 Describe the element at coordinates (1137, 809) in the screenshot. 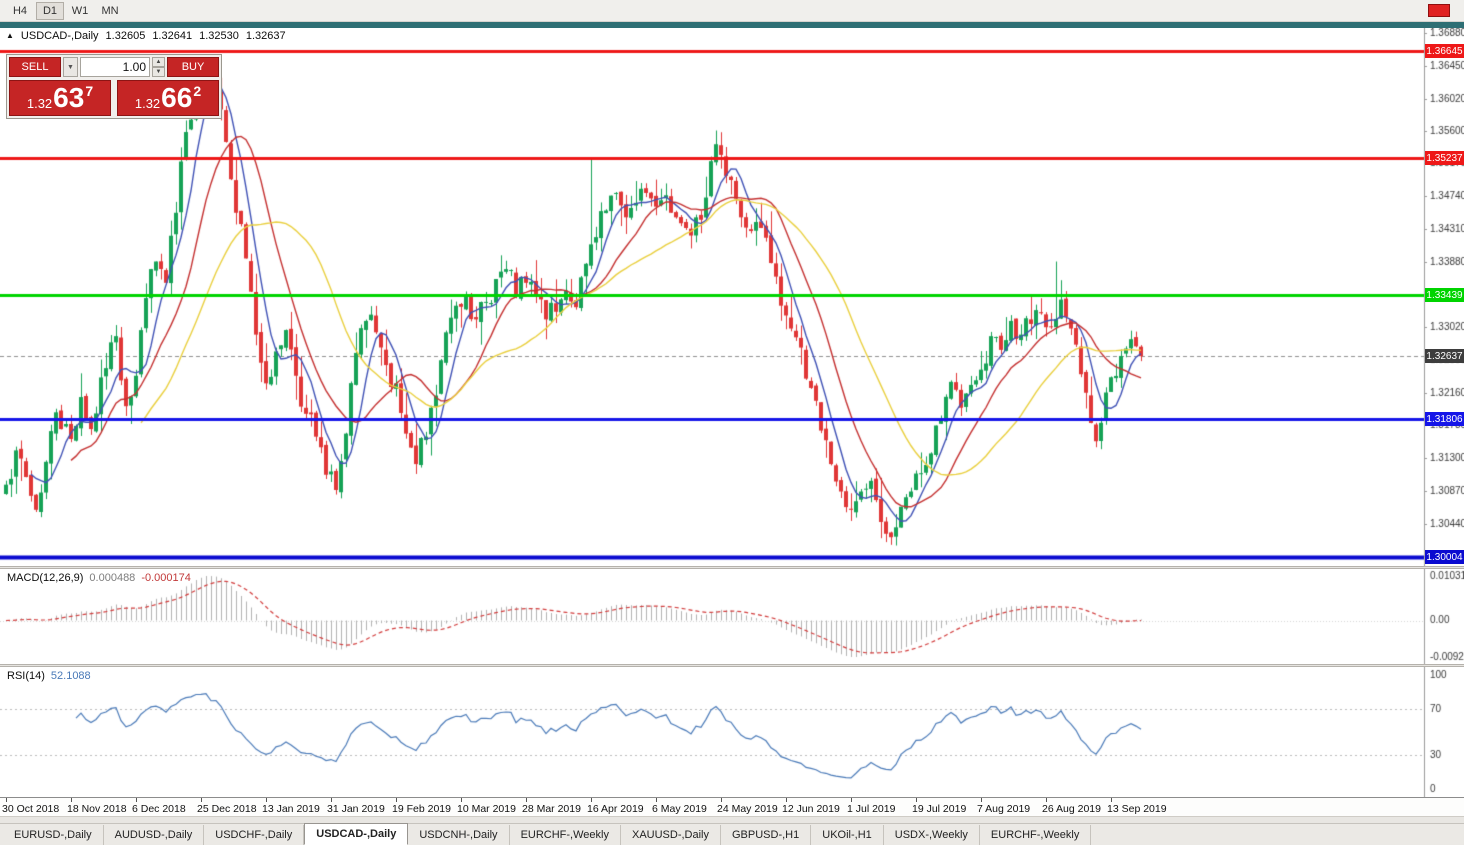

I see `date-axis-label: 13 Sep 2019` at that location.